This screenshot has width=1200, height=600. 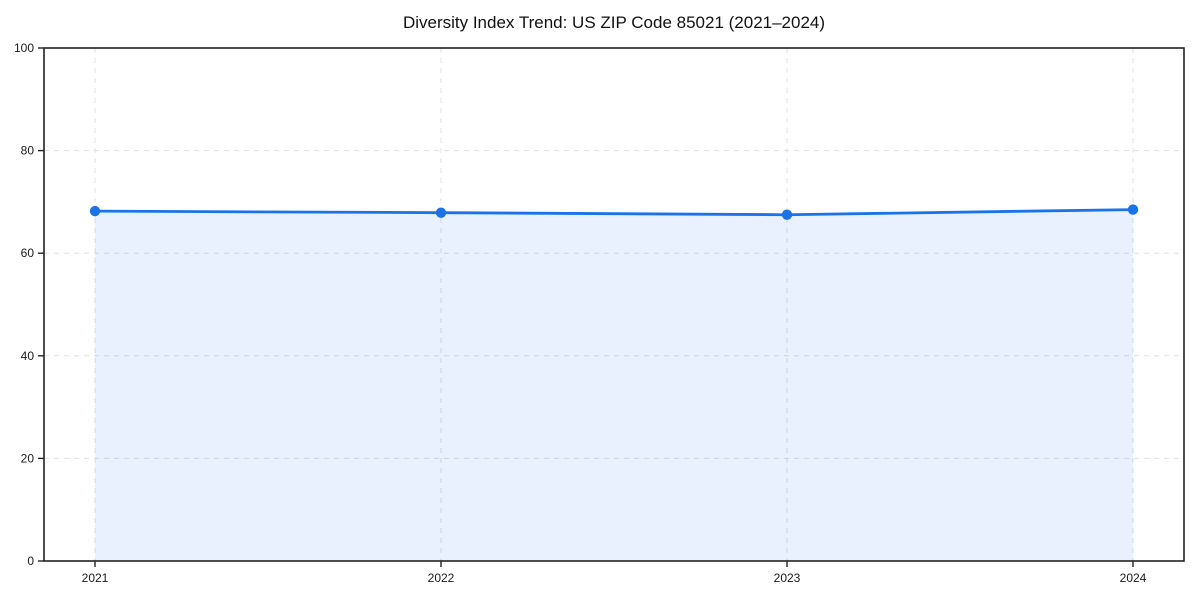 What do you see at coordinates (95, 211) in the screenshot?
I see `data-point-2021` at bounding box center [95, 211].